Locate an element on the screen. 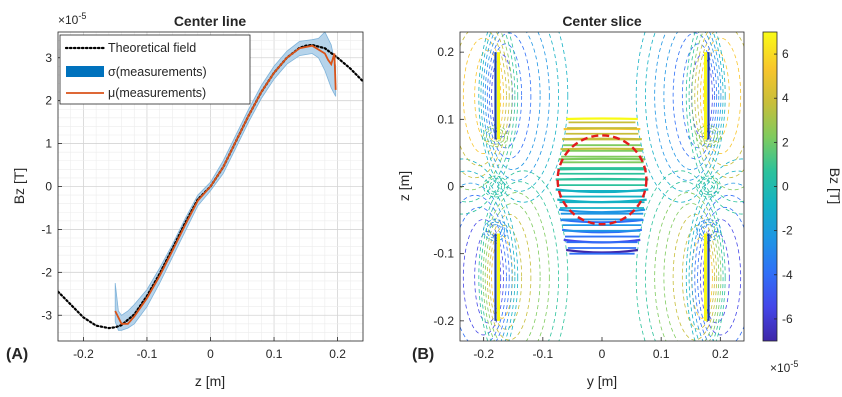 The height and width of the screenshot is (397, 842). colorbar-tick-label: 4 is located at coordinates (785, 98).